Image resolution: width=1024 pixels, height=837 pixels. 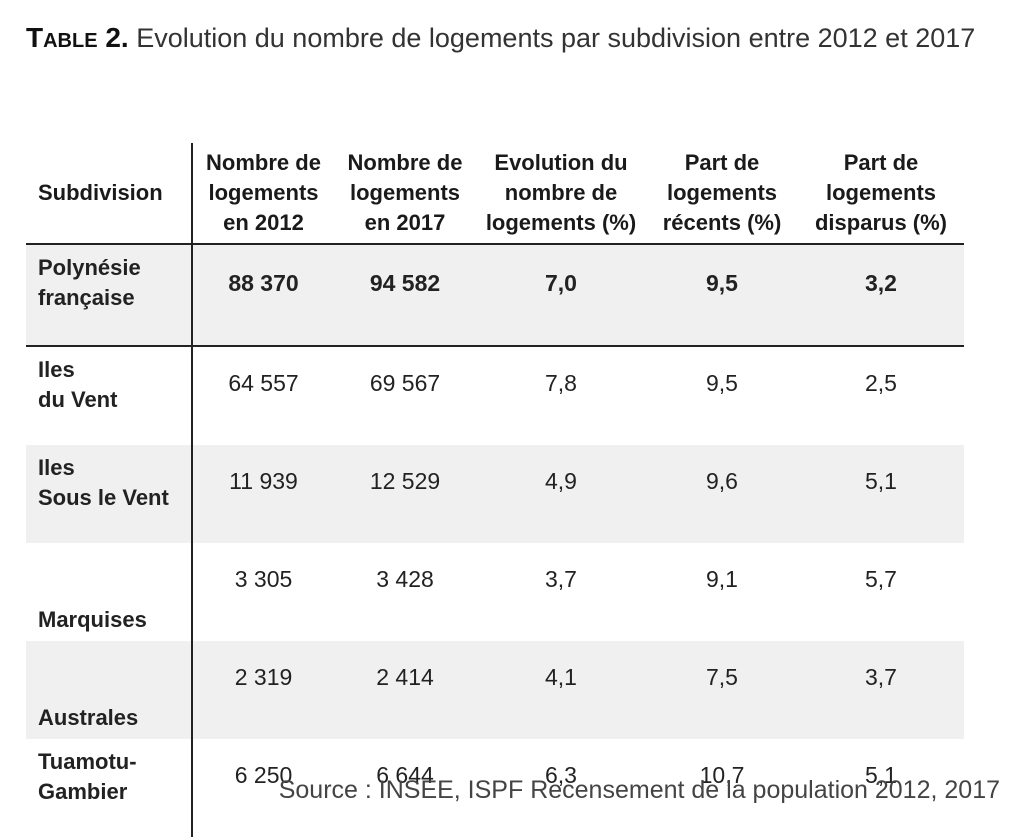 I want to click on row-subdivision-name: Australes, so click(x=109, y=690).